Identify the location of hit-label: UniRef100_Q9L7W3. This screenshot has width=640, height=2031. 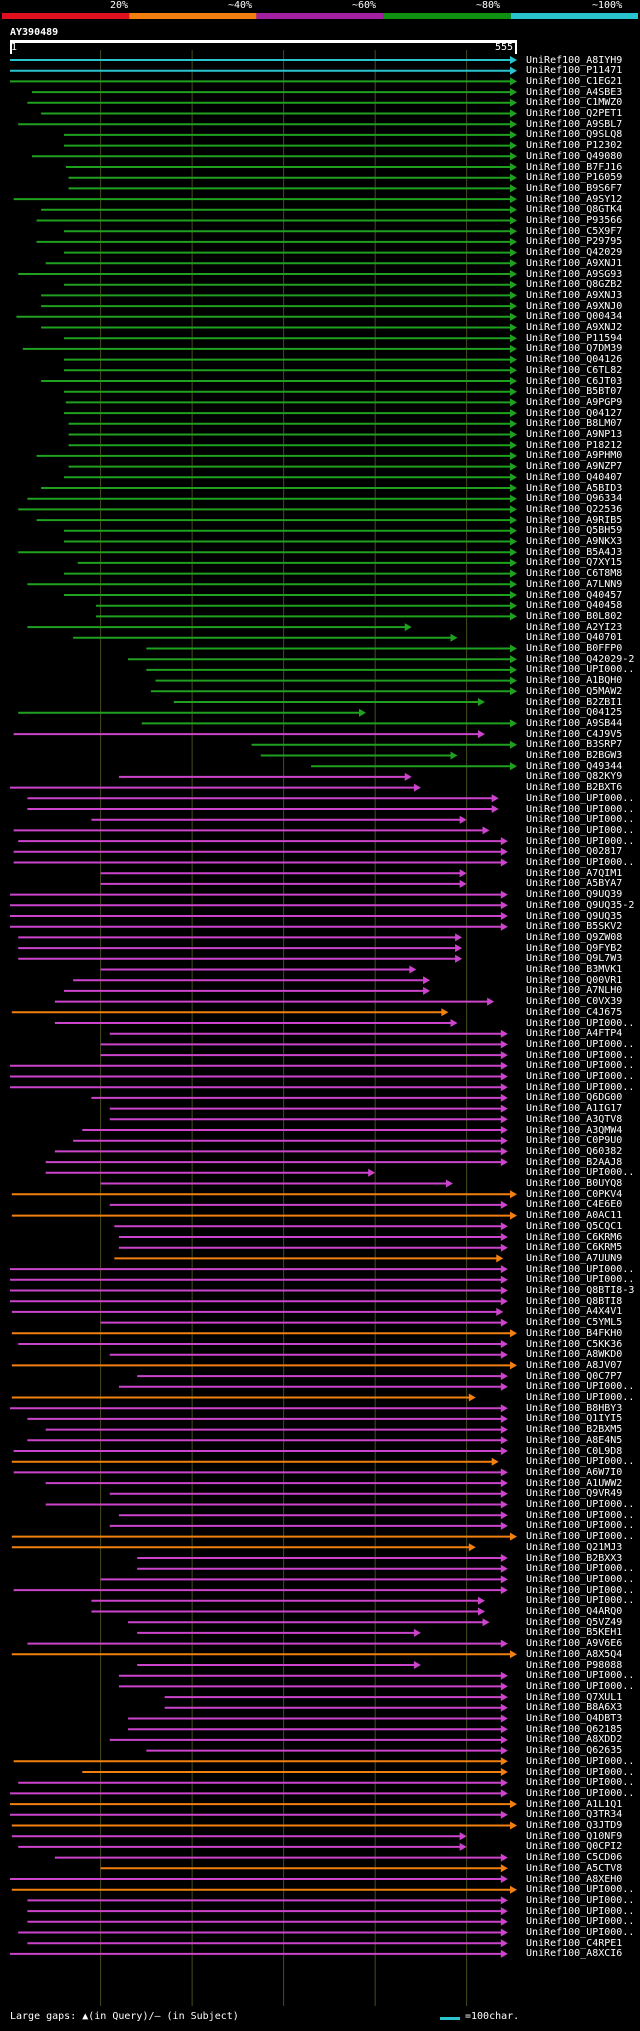
(574, 959).